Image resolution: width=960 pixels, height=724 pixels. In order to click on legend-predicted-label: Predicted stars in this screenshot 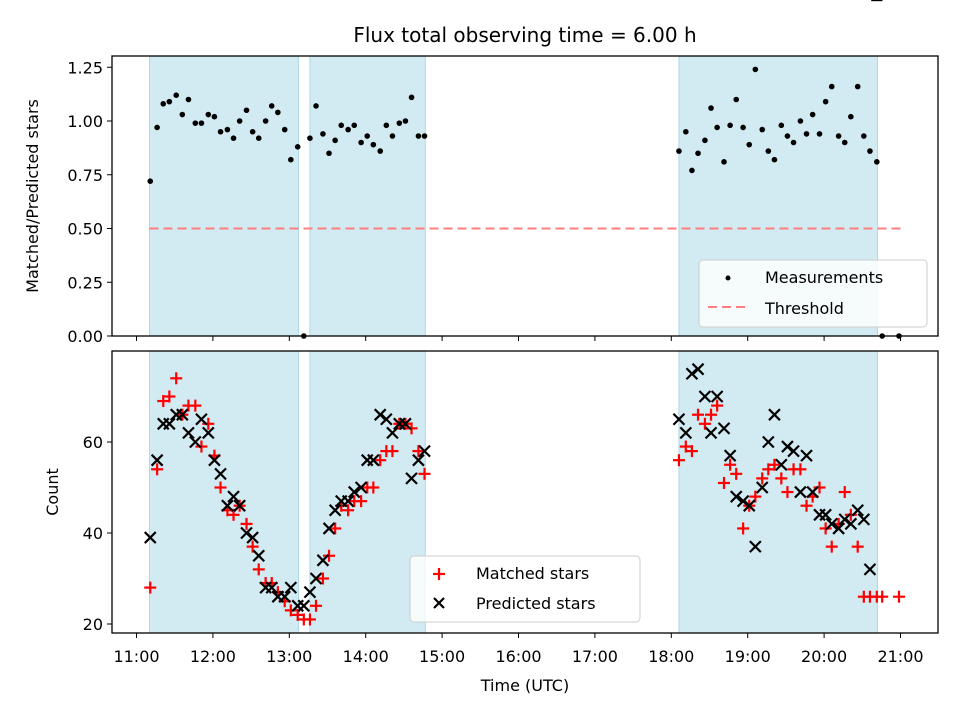, I will do `click(536, 603)`.